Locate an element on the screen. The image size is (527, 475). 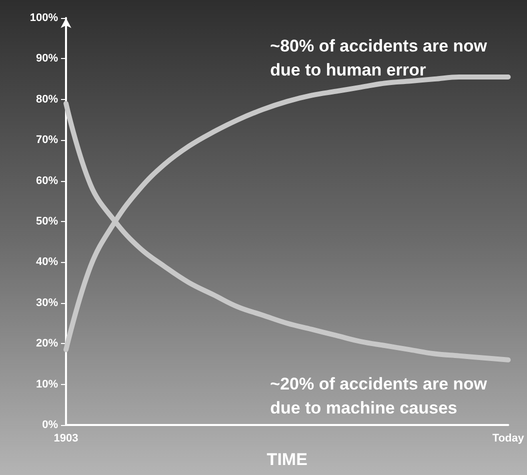
x-axis-title: TIME is located at coordinates (287, 459).